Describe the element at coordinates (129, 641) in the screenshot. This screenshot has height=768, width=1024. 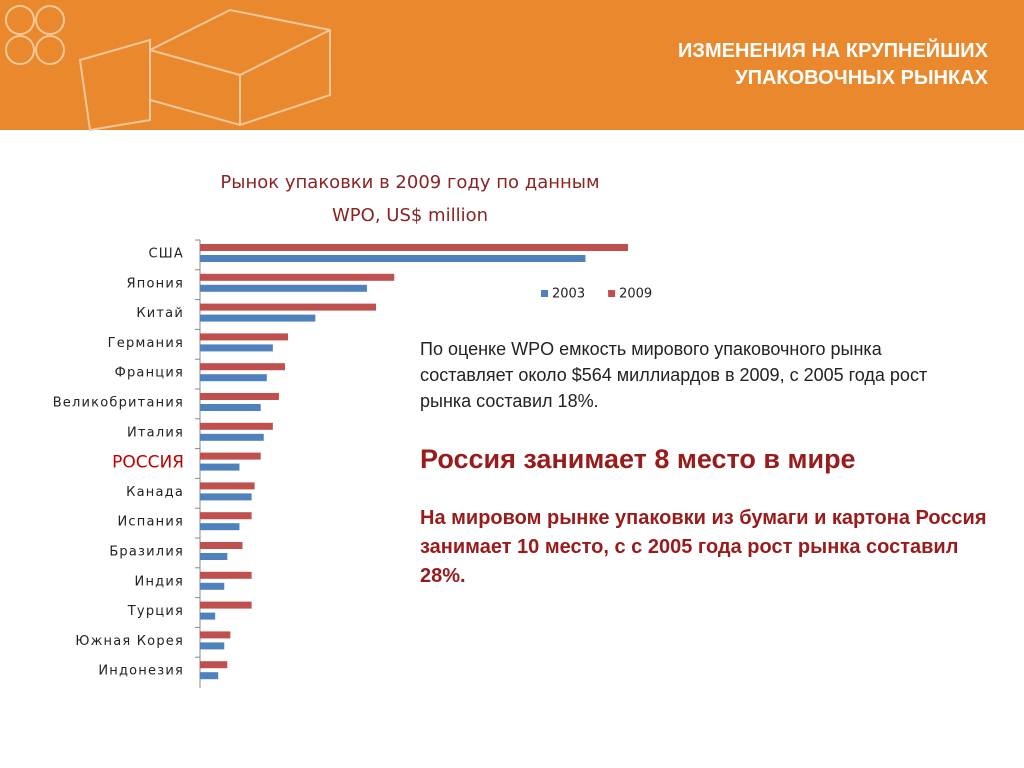
I see `y-tick-label: Южная Корея` at that location.